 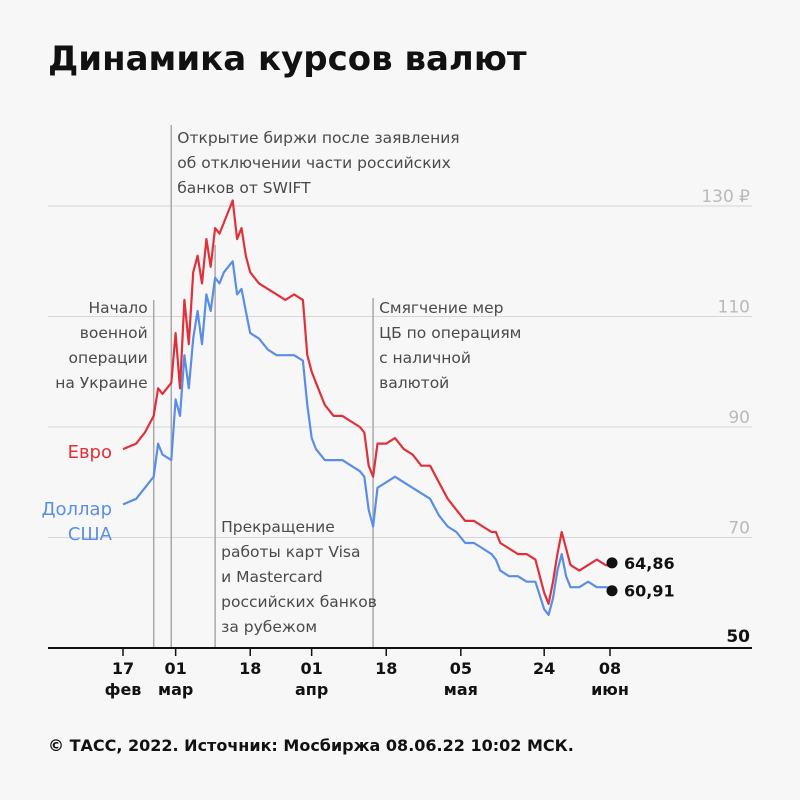 What do you see at coordinates (544, 668) in the screenshot?
I see `x-tick-day: 24` at bounding box center [544, 668].